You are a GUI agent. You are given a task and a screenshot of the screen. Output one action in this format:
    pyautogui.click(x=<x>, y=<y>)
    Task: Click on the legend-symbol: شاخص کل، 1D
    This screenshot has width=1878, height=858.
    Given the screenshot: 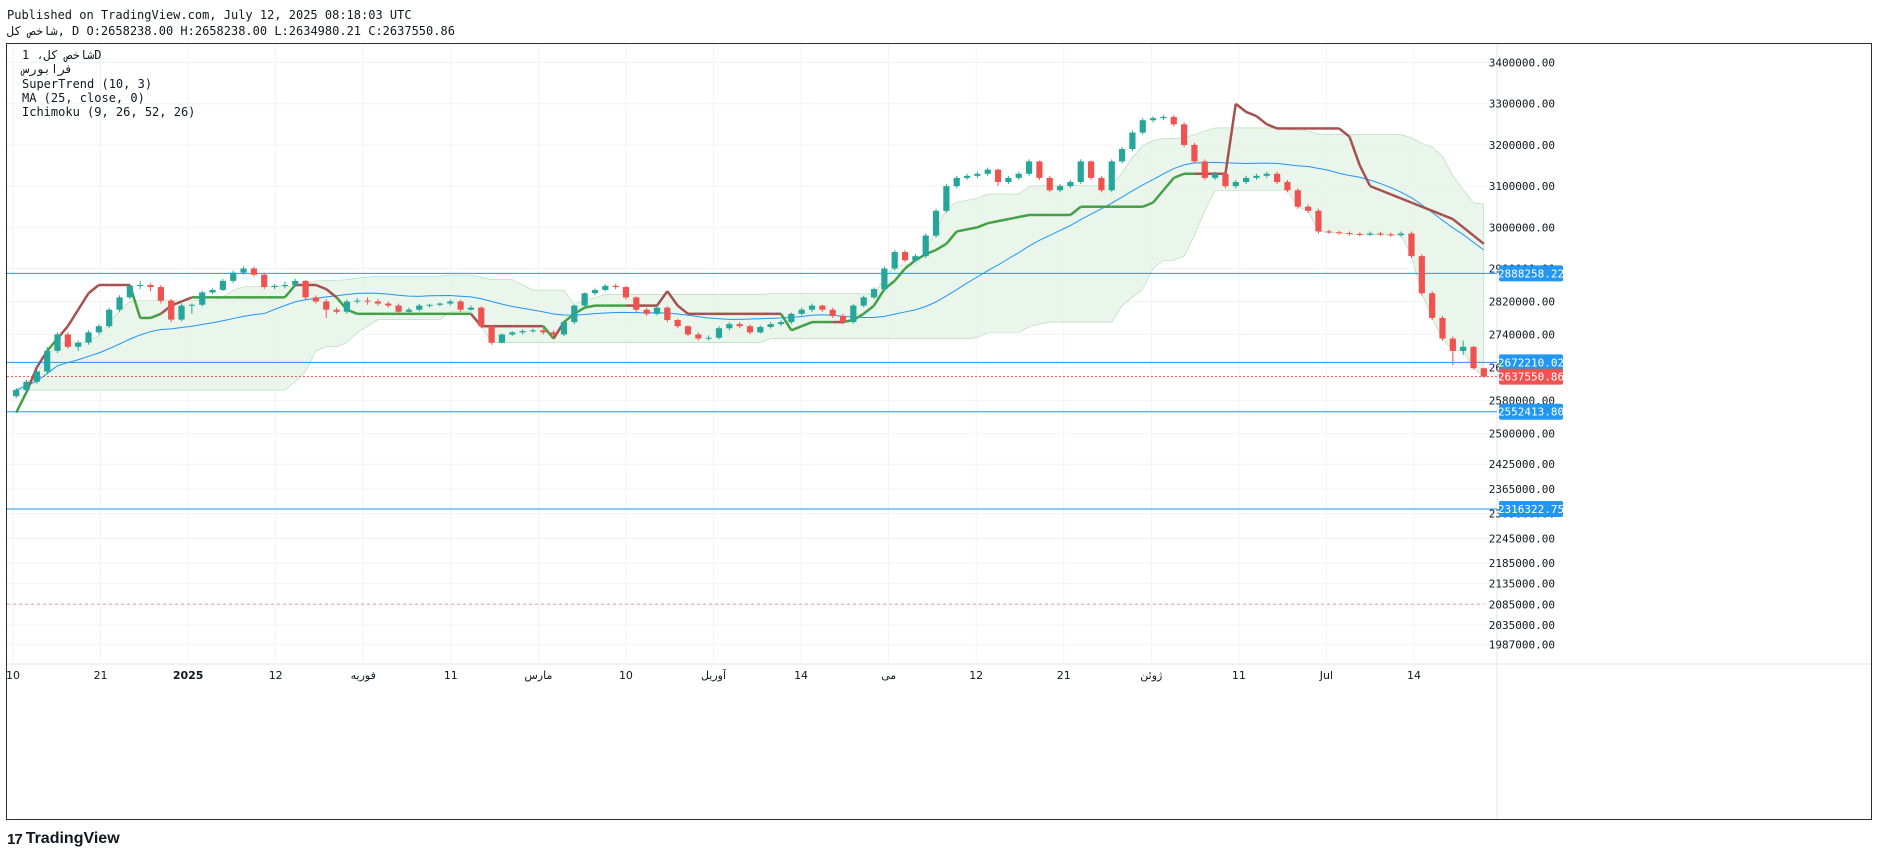 What is the action you would take?
    pyautogui.click(x=62, y=55)
    